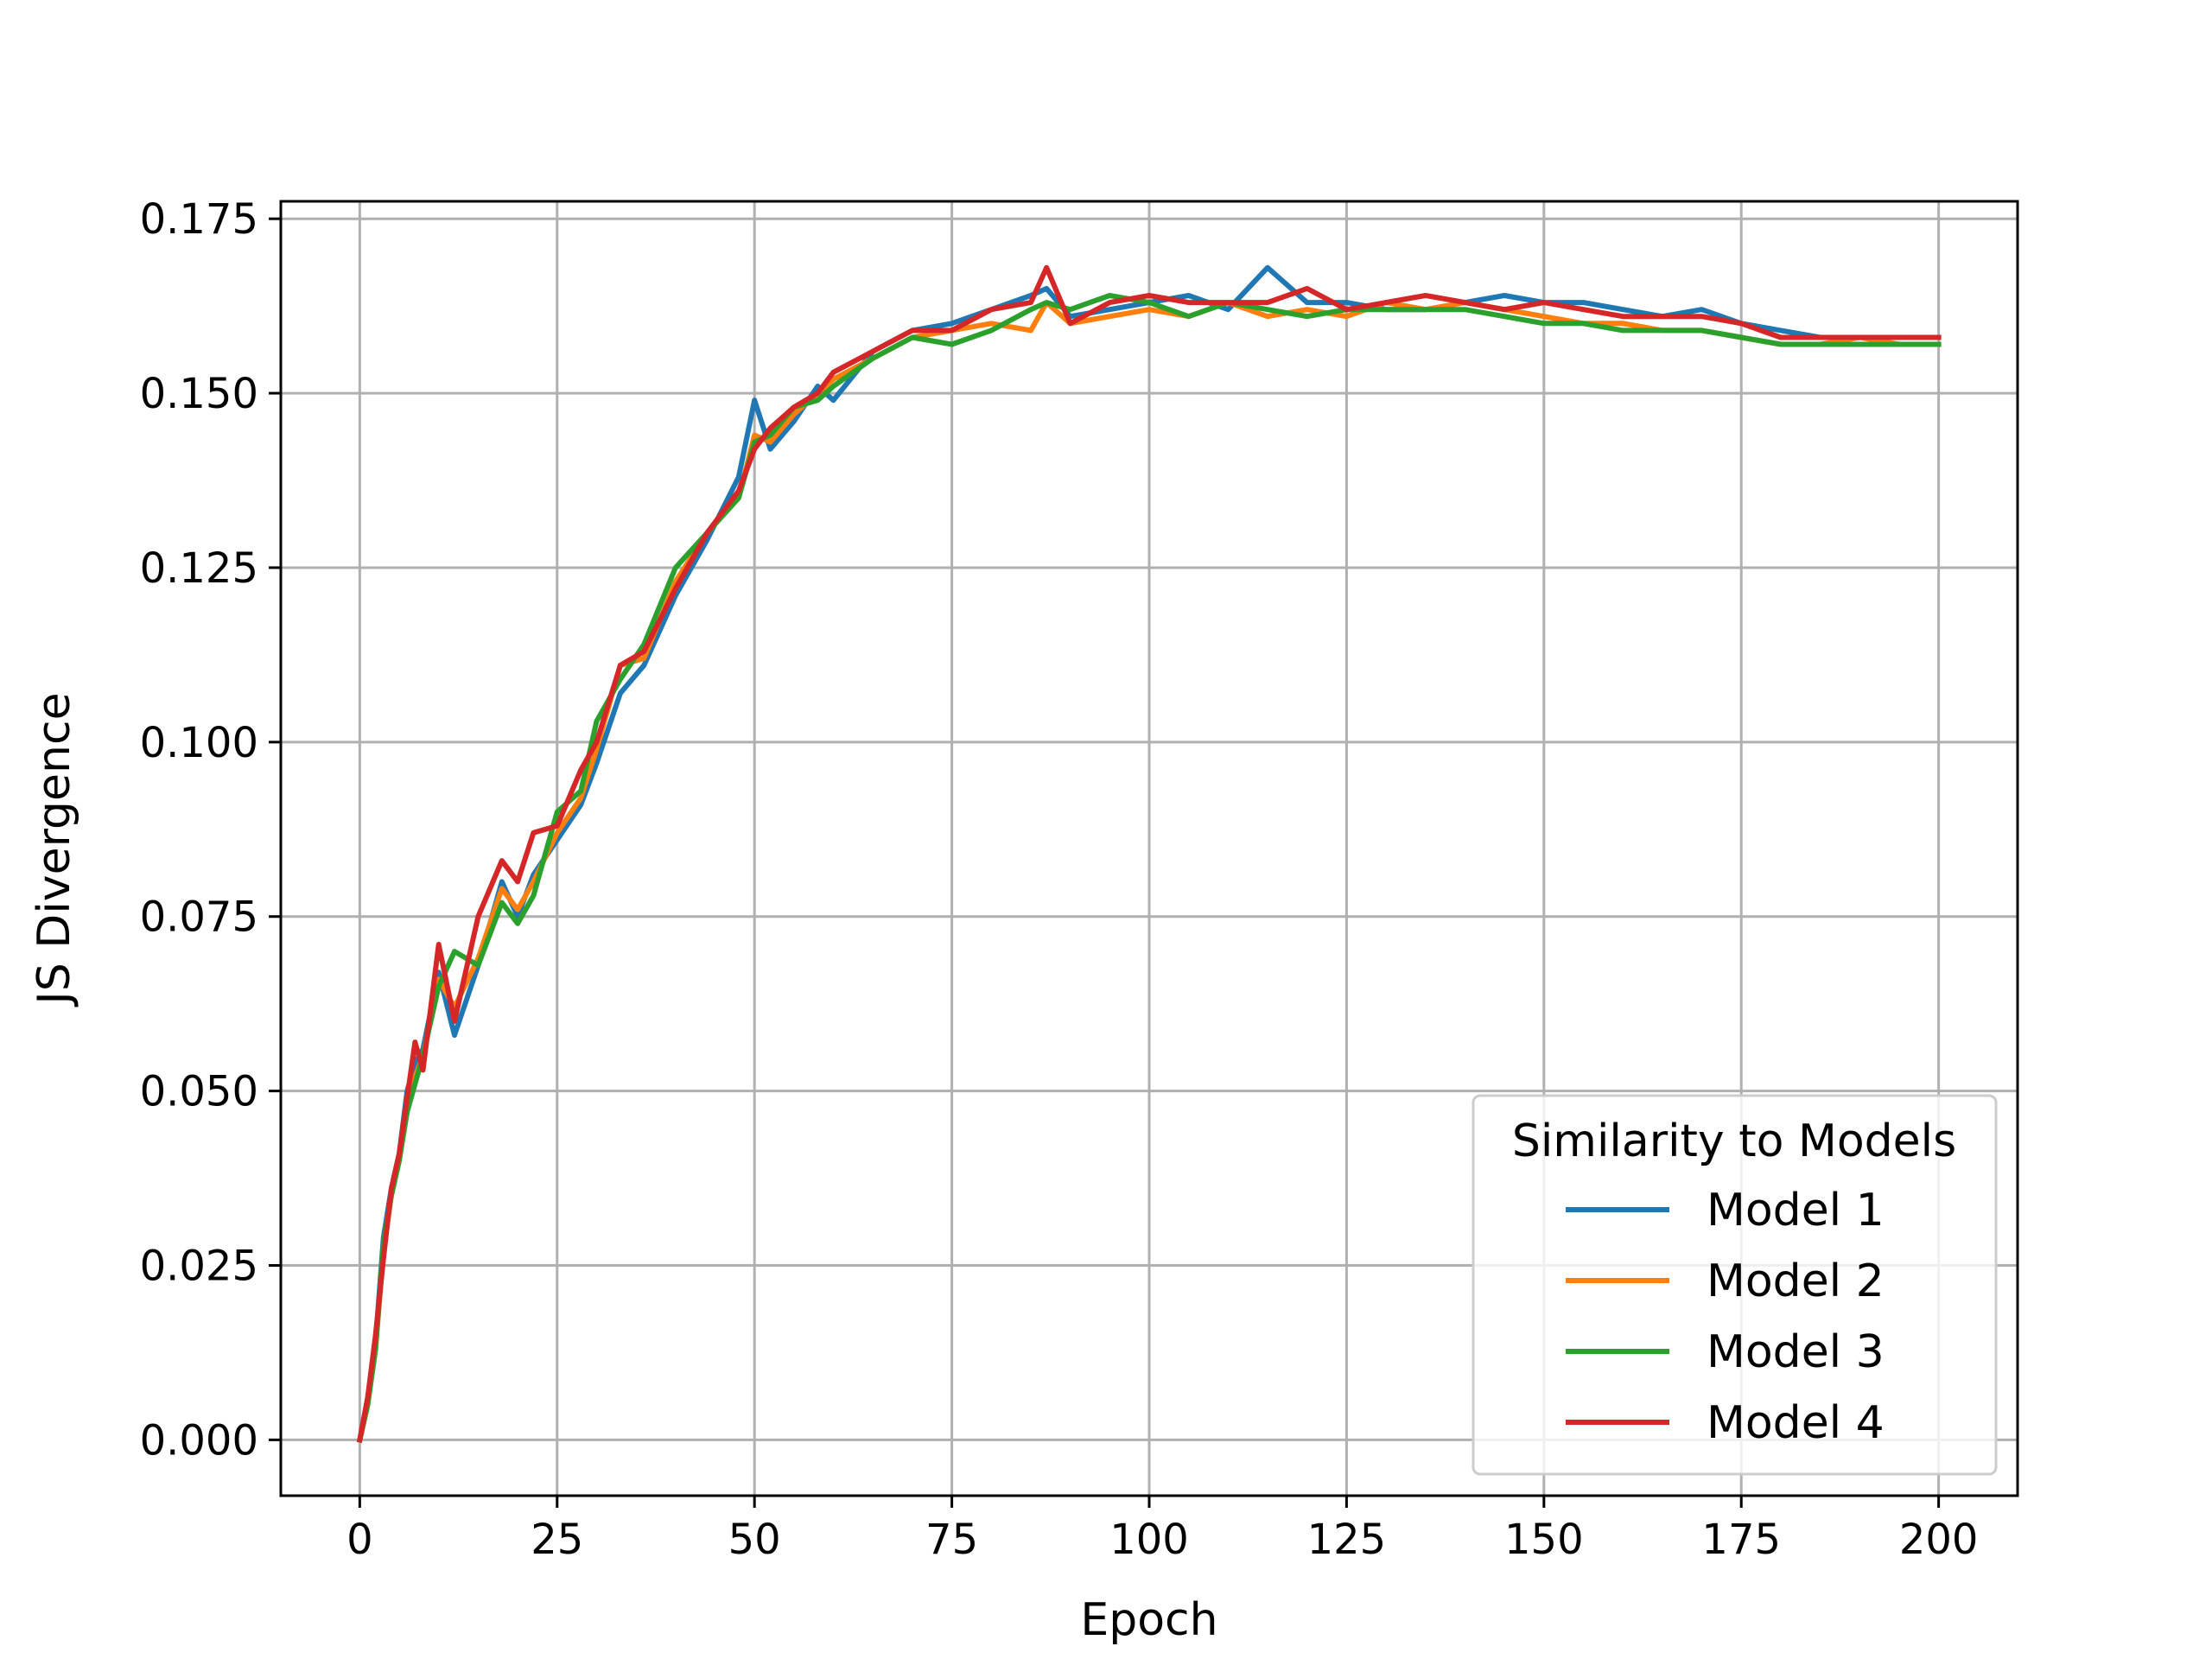 This screenshot has height=1659, width=2212. What do you see at coordinates (1725, 1317) in the screenshot?
I see `legend-items: Model 1 Model 2 Model 3 Model 4` at bounding box center [1725, 1317].